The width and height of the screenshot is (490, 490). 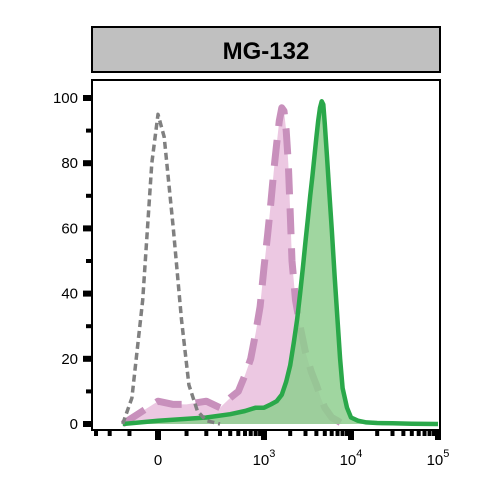 What do you see at coordinates (69, 294) in the screenshot?
I see `y-tick-label: 40` at bounding box center [69, 294].